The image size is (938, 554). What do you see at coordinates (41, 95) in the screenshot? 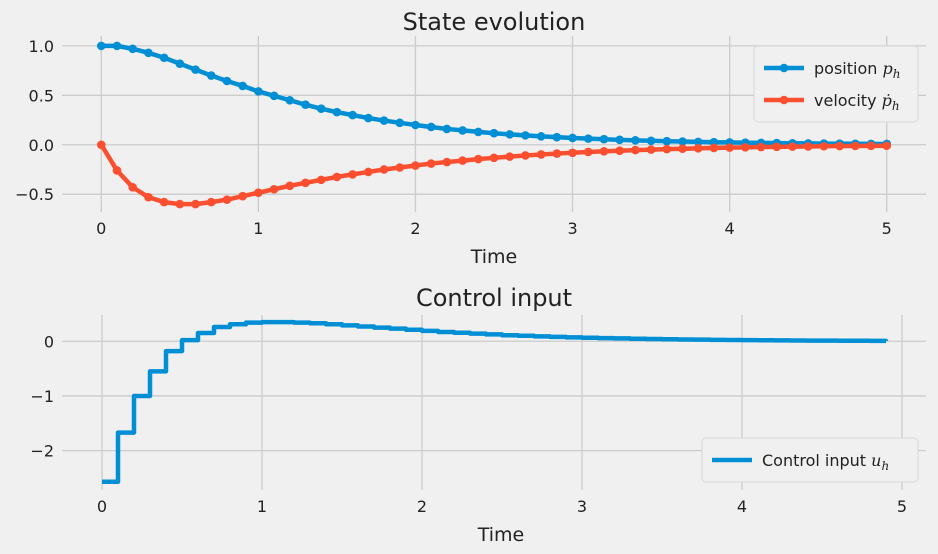
I see `y-tick-label: 0.5` at bounding box center [41, 95].